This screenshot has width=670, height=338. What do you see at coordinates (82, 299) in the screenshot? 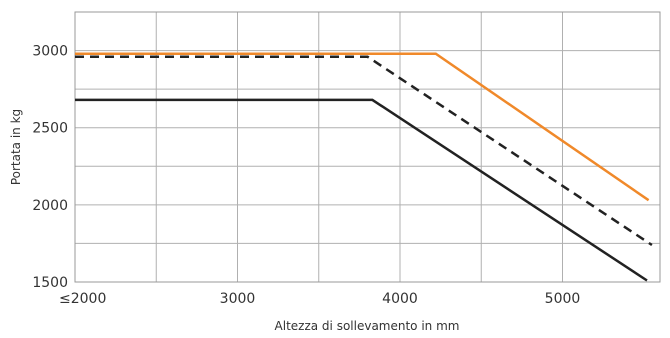
I see `x-tick-label: ≤2000` at bounding box center [82, 299].